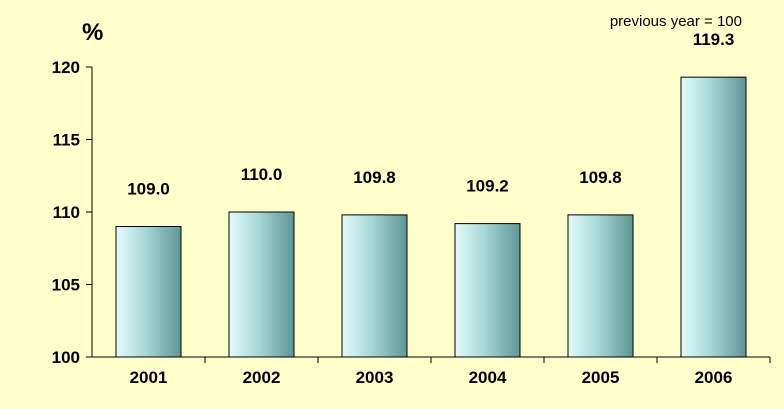  I want to click on x-tick-label: 2001, so click(149, 377).